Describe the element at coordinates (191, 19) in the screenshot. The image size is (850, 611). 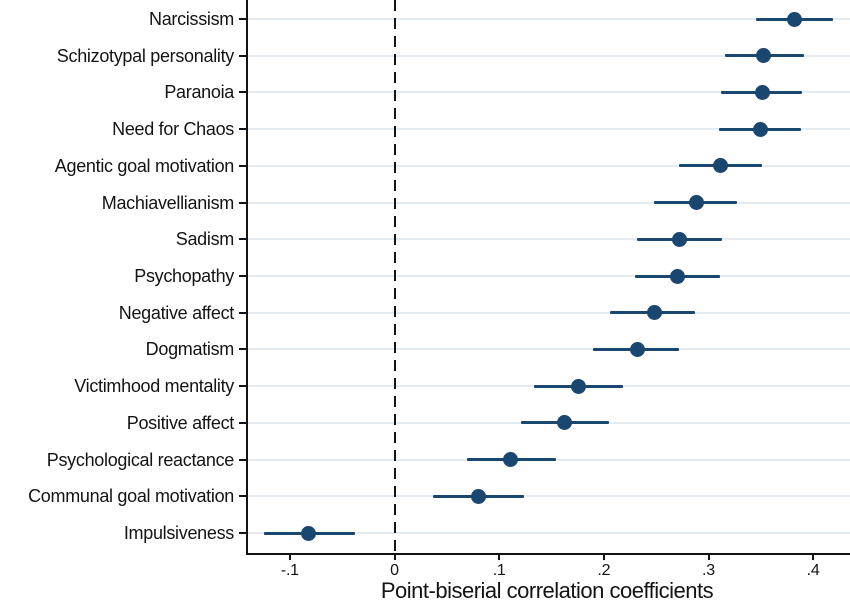
I see `category-label: Narcissism` at that location.